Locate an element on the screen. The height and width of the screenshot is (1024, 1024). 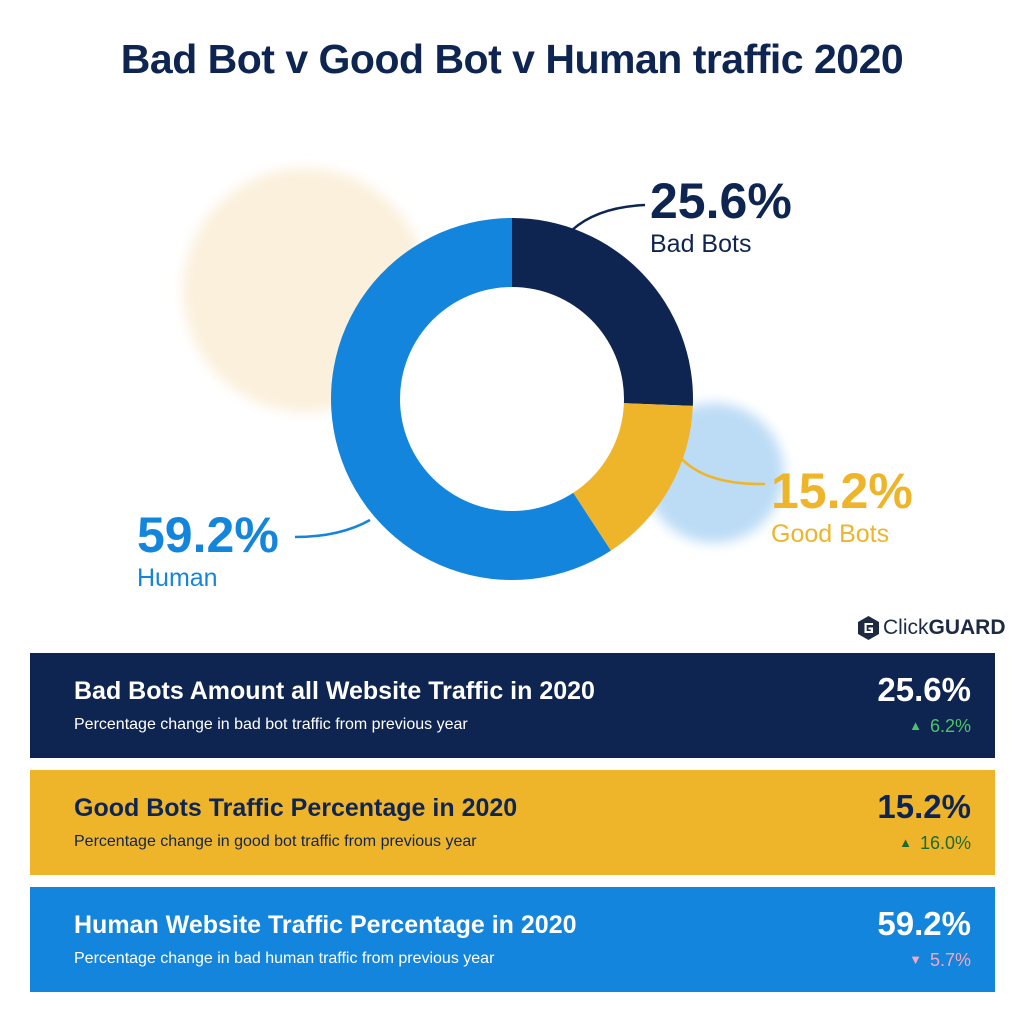
card-good-change: ▲ 16.0% is located at coordinates (935, 843).